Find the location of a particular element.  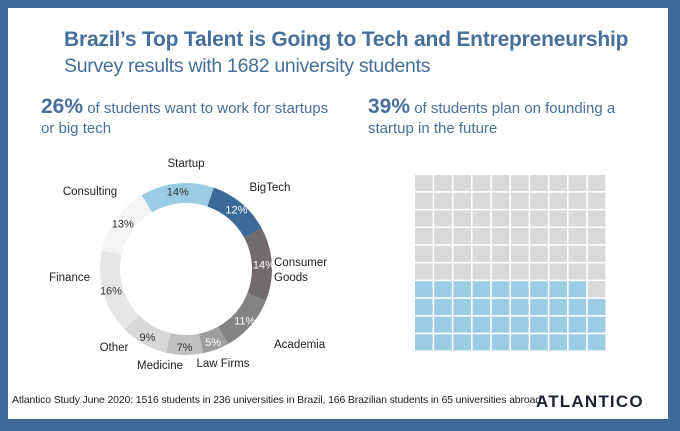

donut-category-label: Startup is located at coordinates (185, 164).